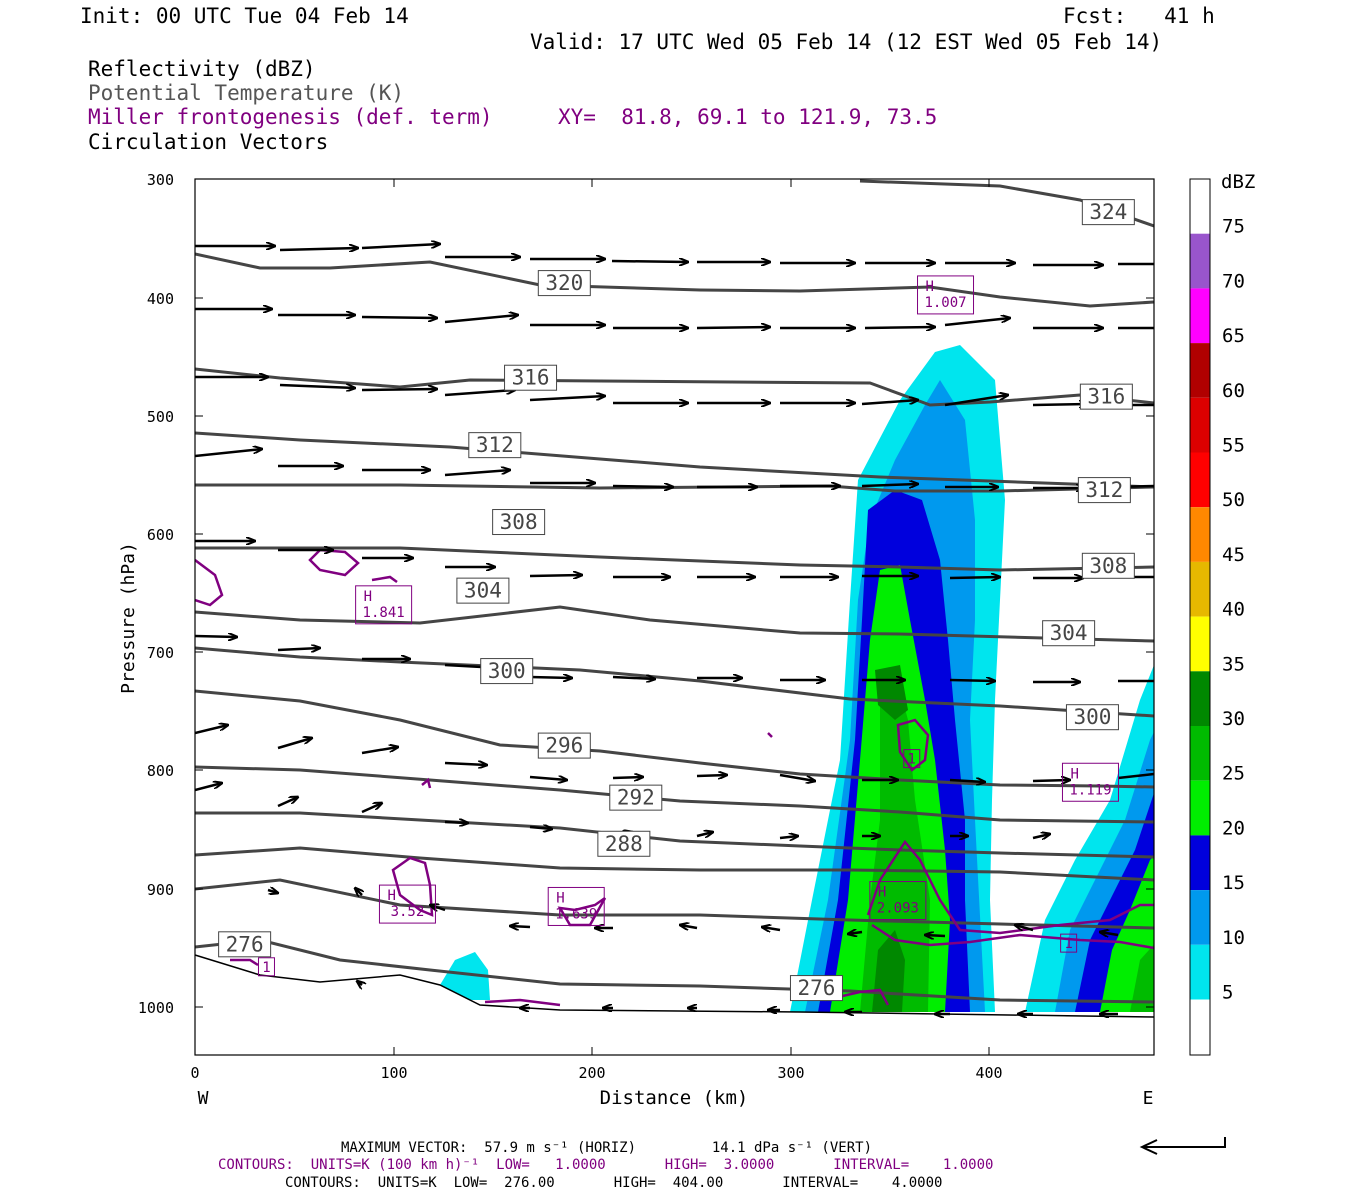 The image size is (1350, 1200). What do you see at coordinates (1233, 774) in the screenshot?
I see `colorbar-level-label: 25` at bounding box center [1233, 774].